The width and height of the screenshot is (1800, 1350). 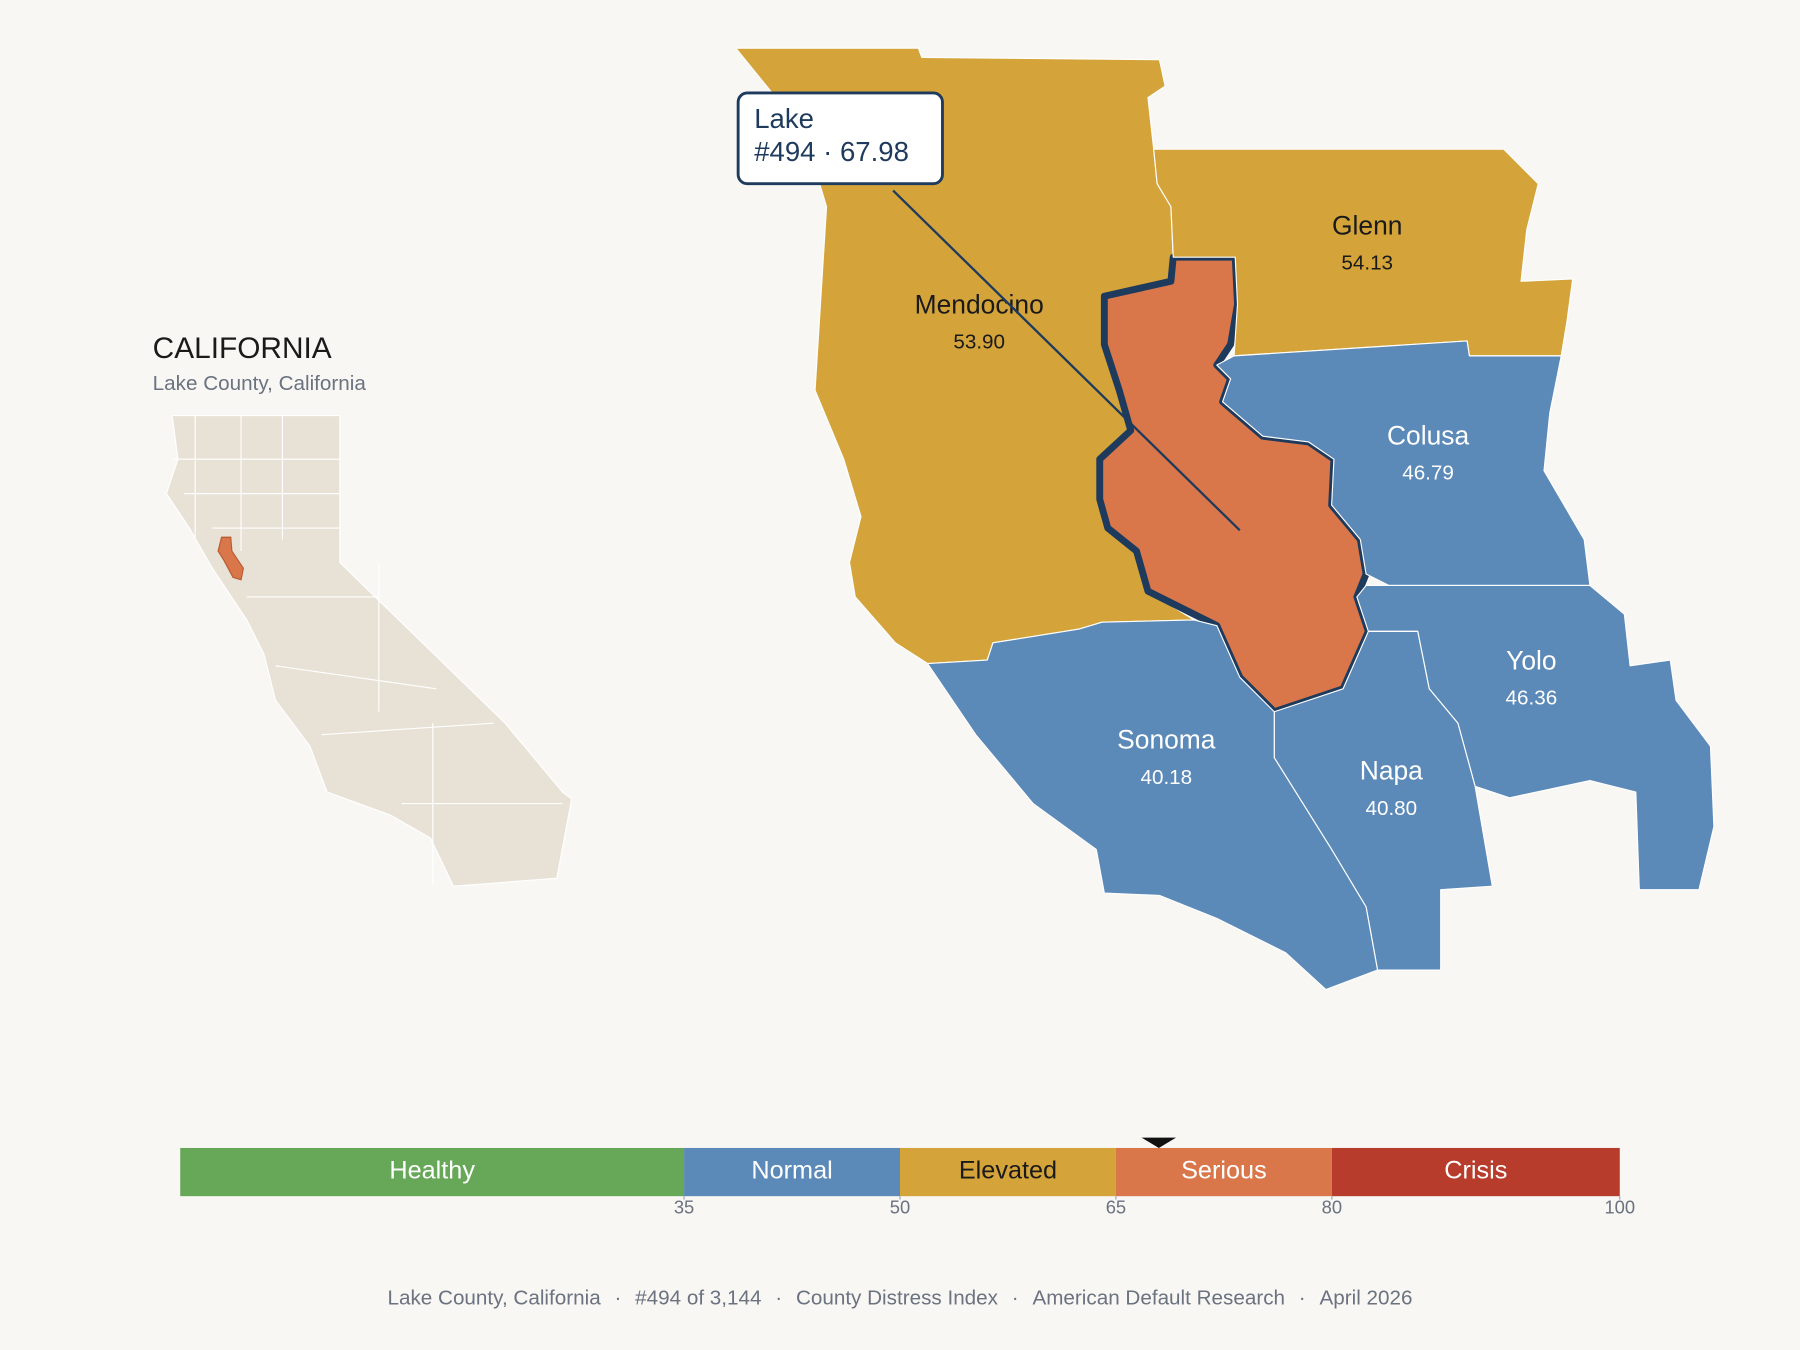 I want to click on state-outline, so click(x=369, y=650).